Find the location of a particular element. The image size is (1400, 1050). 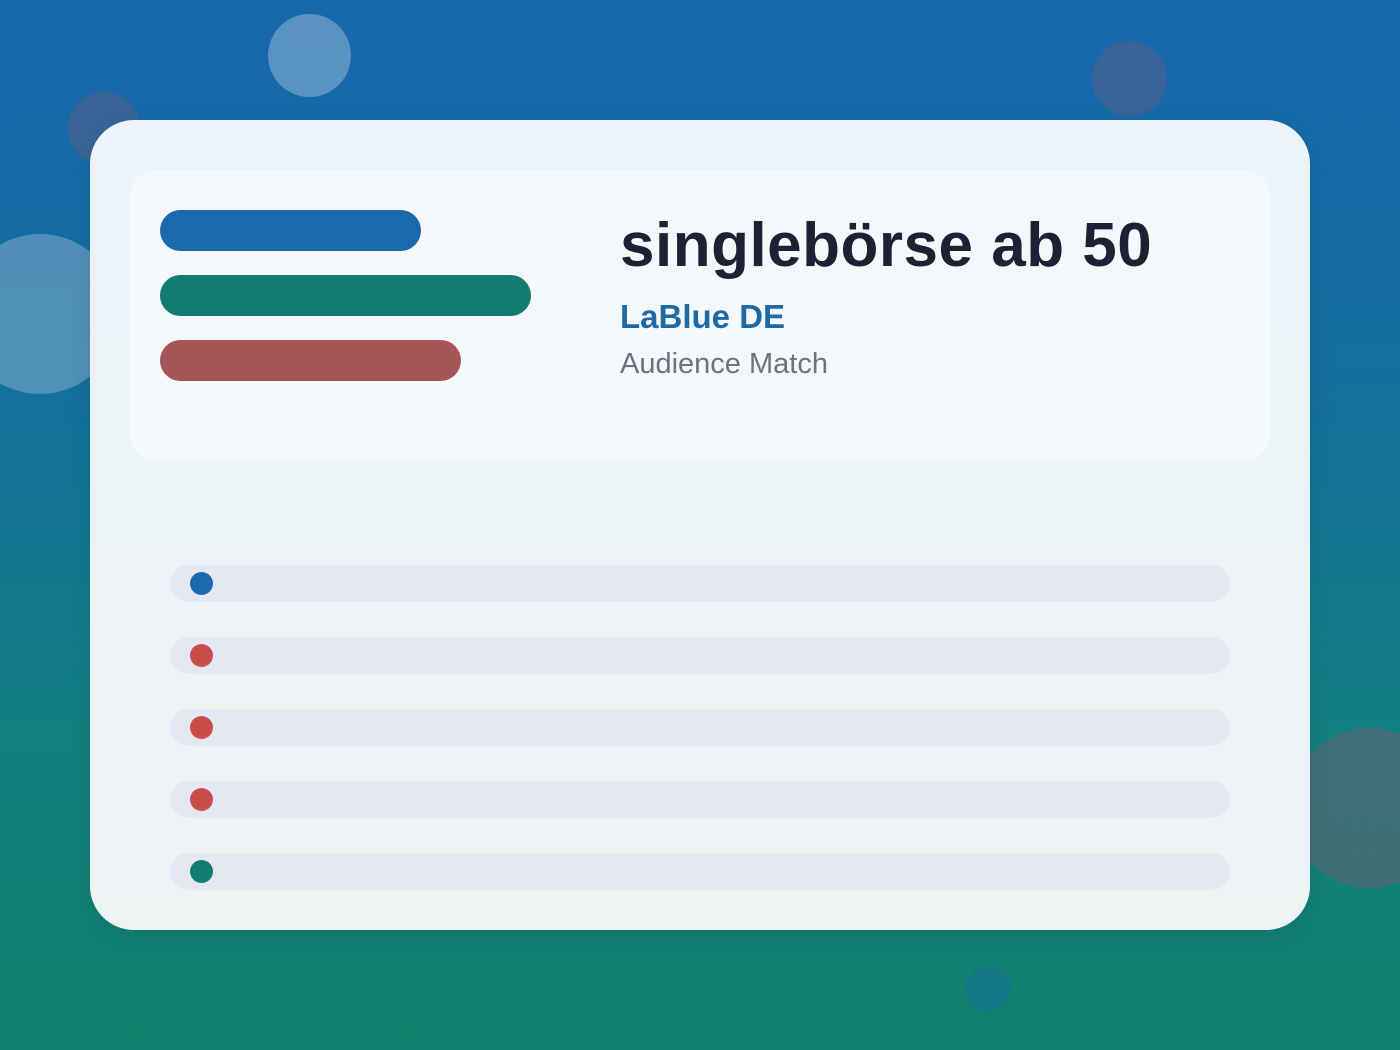

status-dot-teal is located at coordinates (201, 871).